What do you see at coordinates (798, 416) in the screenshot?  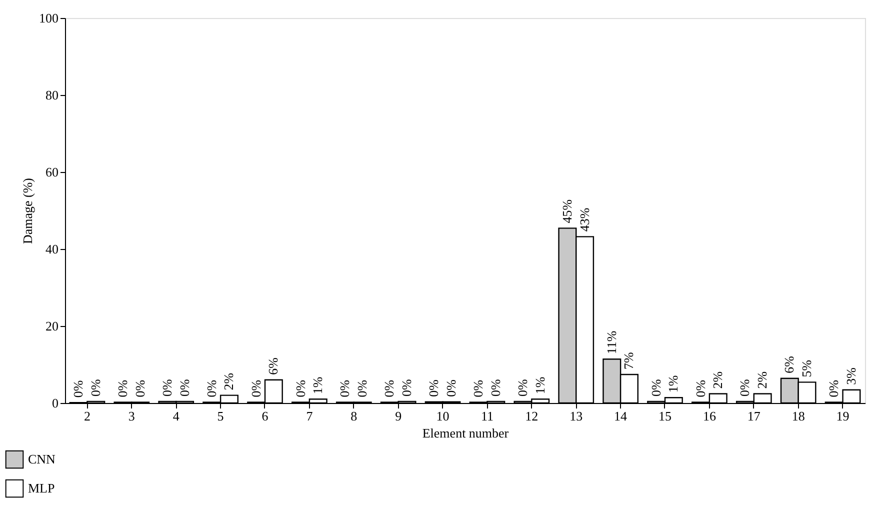 I see `x-tick-label: 18` at bounding box center [798, 416].